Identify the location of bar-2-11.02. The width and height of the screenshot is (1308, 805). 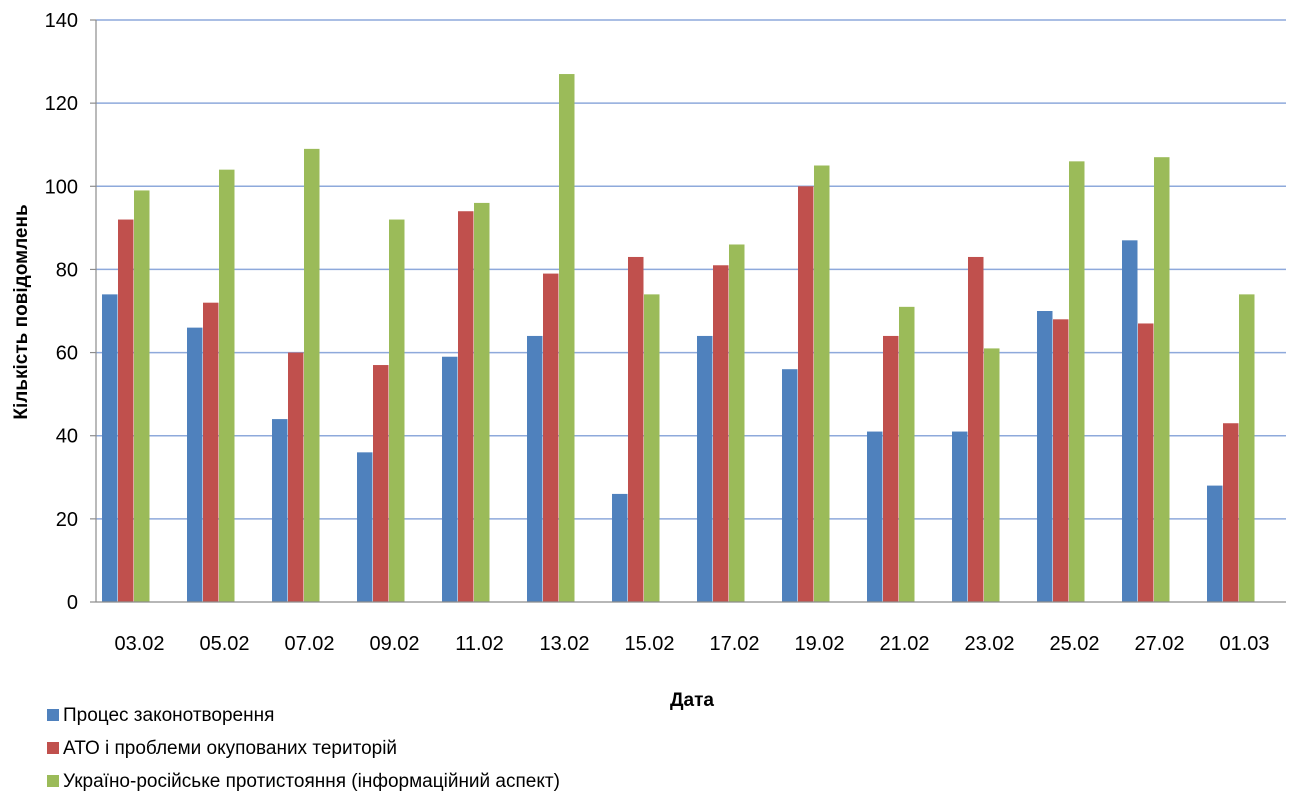
(466, 406).